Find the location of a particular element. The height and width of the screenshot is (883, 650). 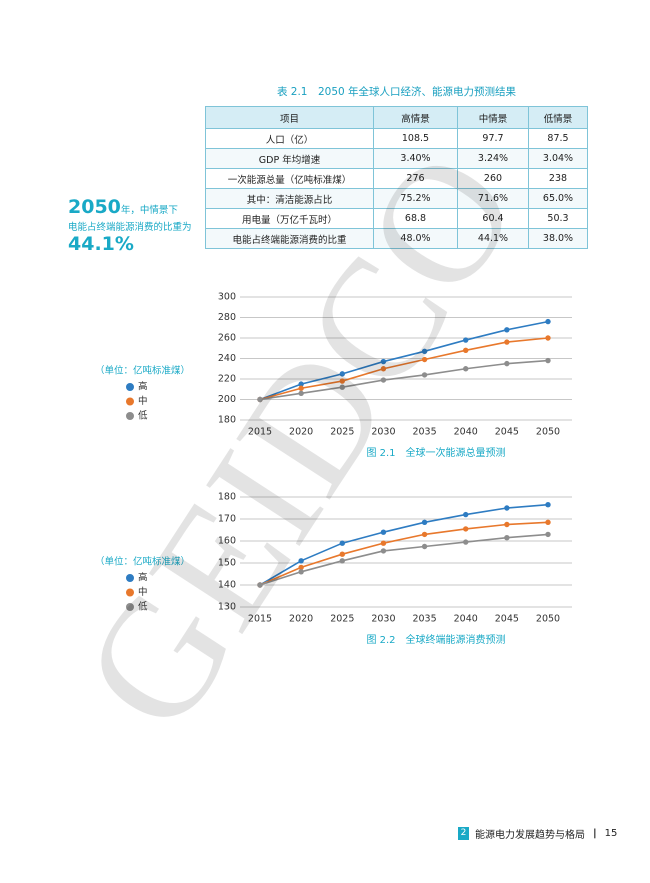

footer: 2 能源电力发展趋势与格局 | 15 is located at coordinates (537, 833).